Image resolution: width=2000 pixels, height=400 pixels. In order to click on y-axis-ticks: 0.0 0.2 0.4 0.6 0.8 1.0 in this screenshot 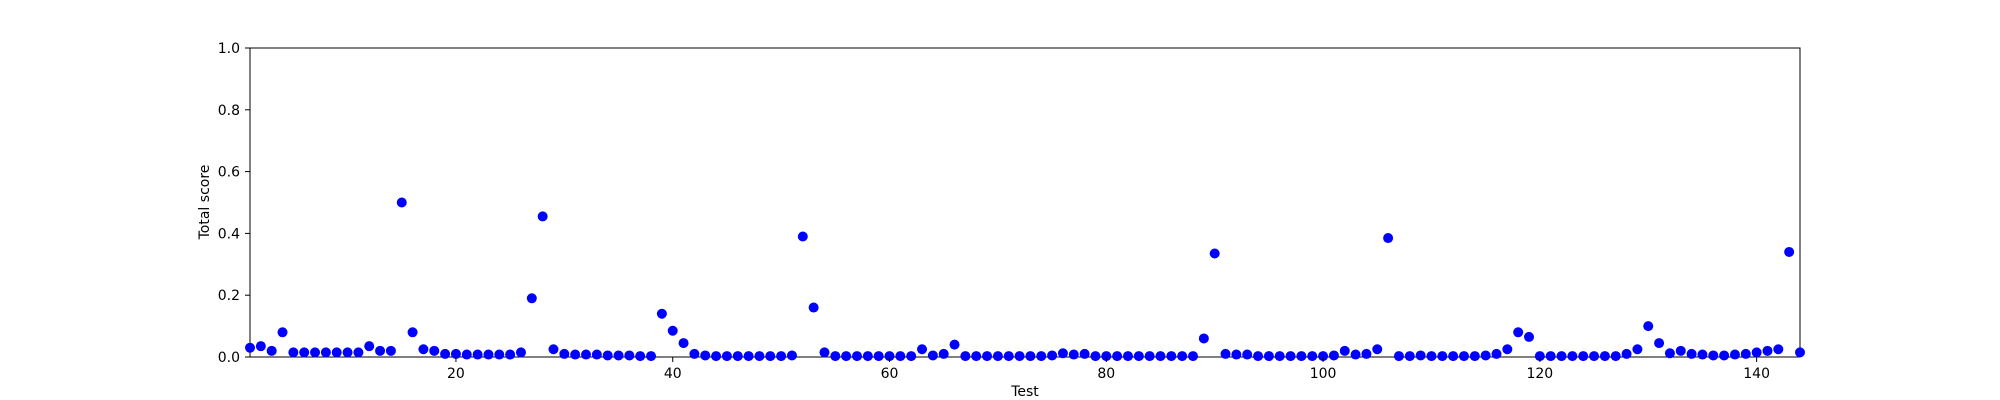, I will do `click(234, 203)`.